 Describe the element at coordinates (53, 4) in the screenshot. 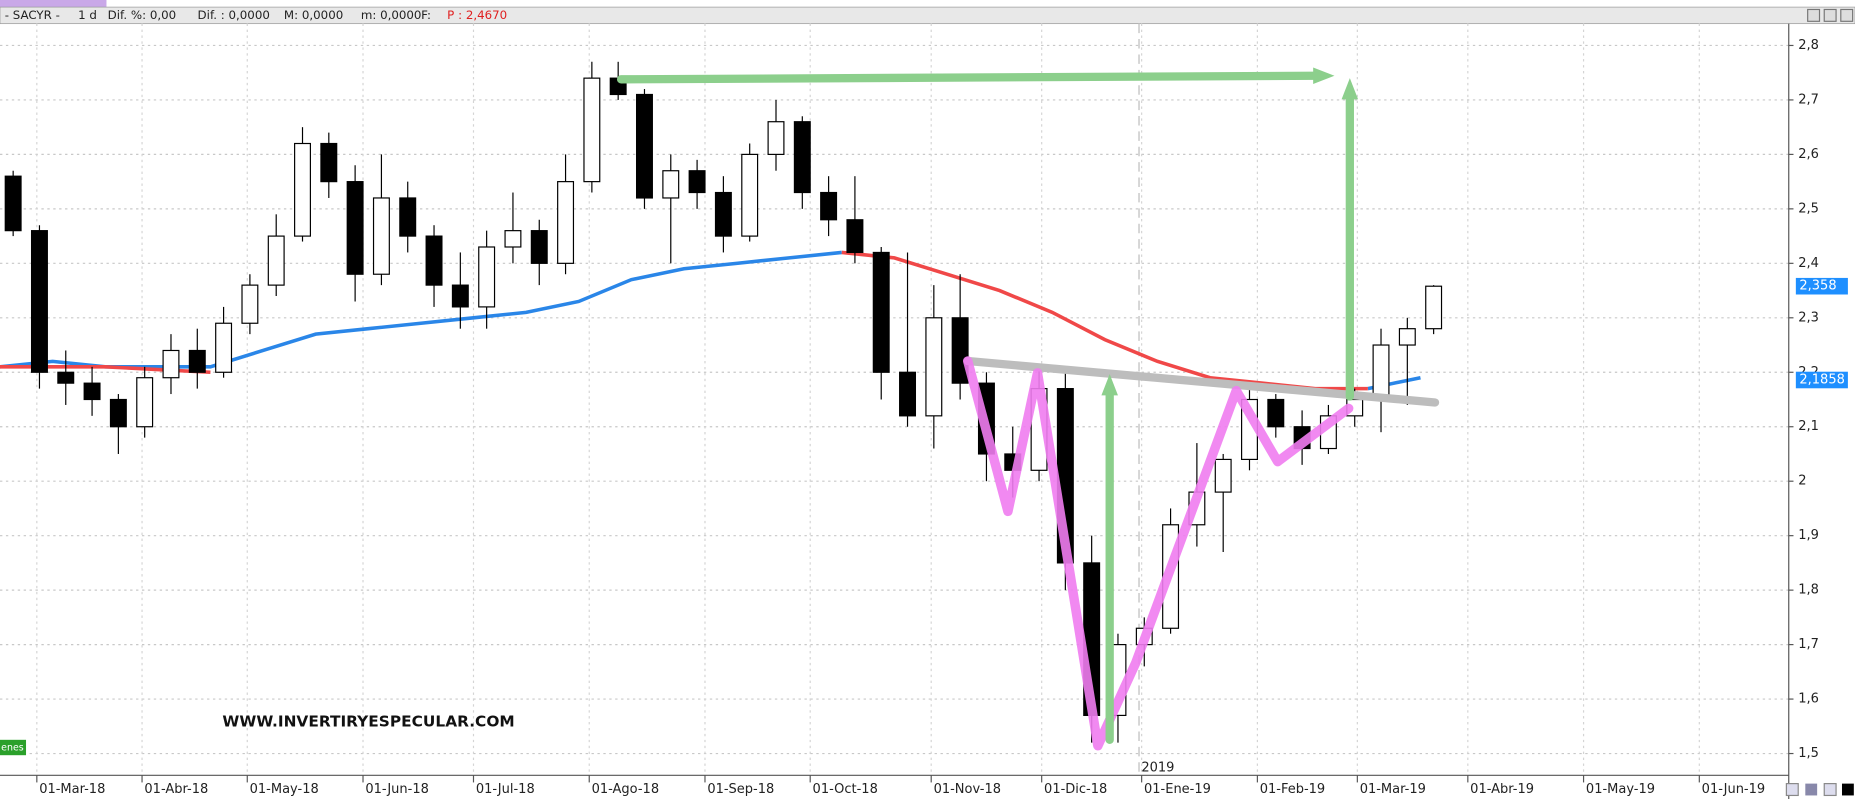

I see `tab` at that location.